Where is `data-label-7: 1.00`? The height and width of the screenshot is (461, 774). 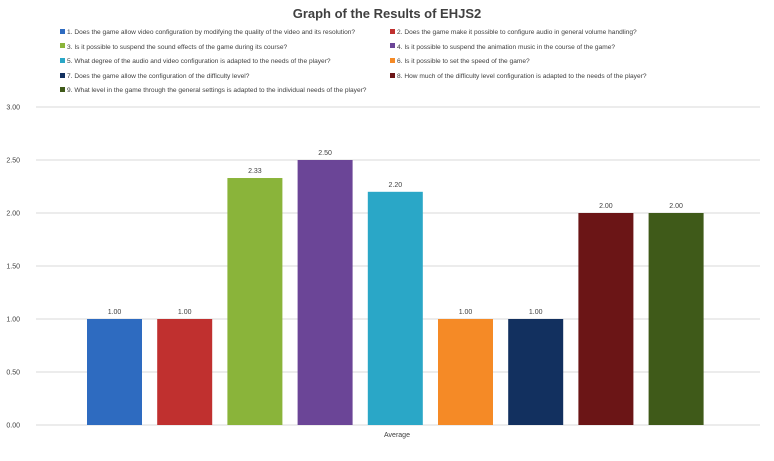 data-label-7: 1.00 is located at coordinates (536, 312).